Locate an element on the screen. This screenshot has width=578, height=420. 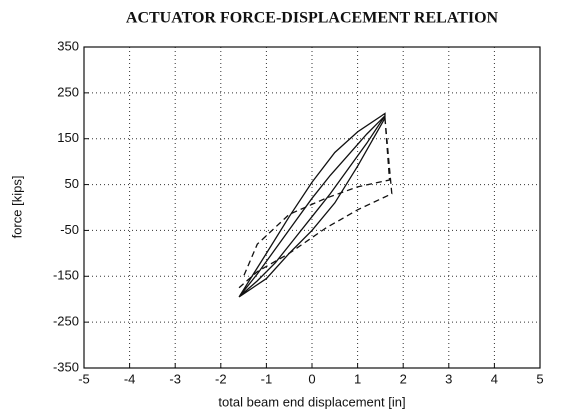
x-tick-label: 2 is located at coordinates (403, 378).